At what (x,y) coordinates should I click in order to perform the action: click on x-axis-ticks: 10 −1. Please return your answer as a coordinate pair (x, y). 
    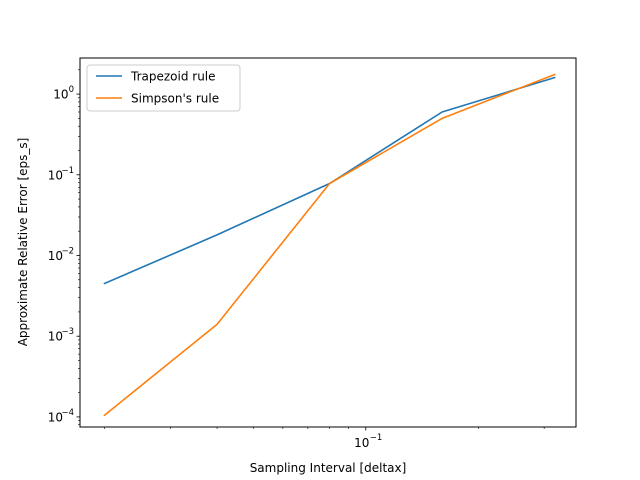
    Looking at the image, I should click on (324, 438).